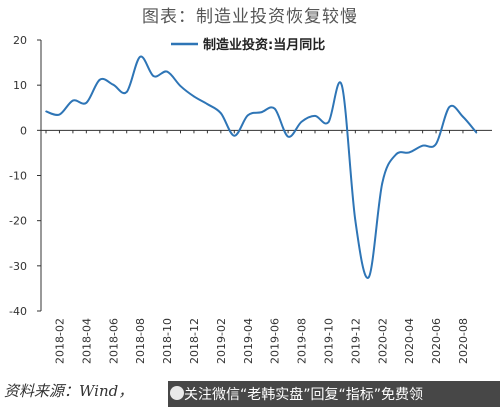 Image resolution: width=500 pixels, height=407 pixels. Describe the element at coordinates (248, 341) in the screenshot. I see `x-tick-label: 2019-04` at that location.